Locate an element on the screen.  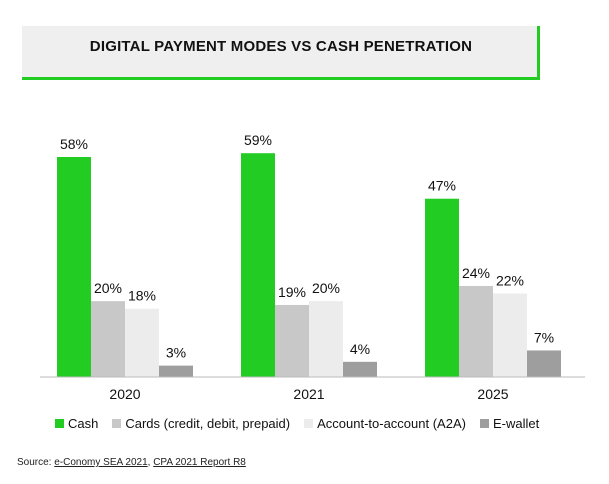
legend-label-a2a: Account-to-account (A2A) is located at coordinates (391, 423).